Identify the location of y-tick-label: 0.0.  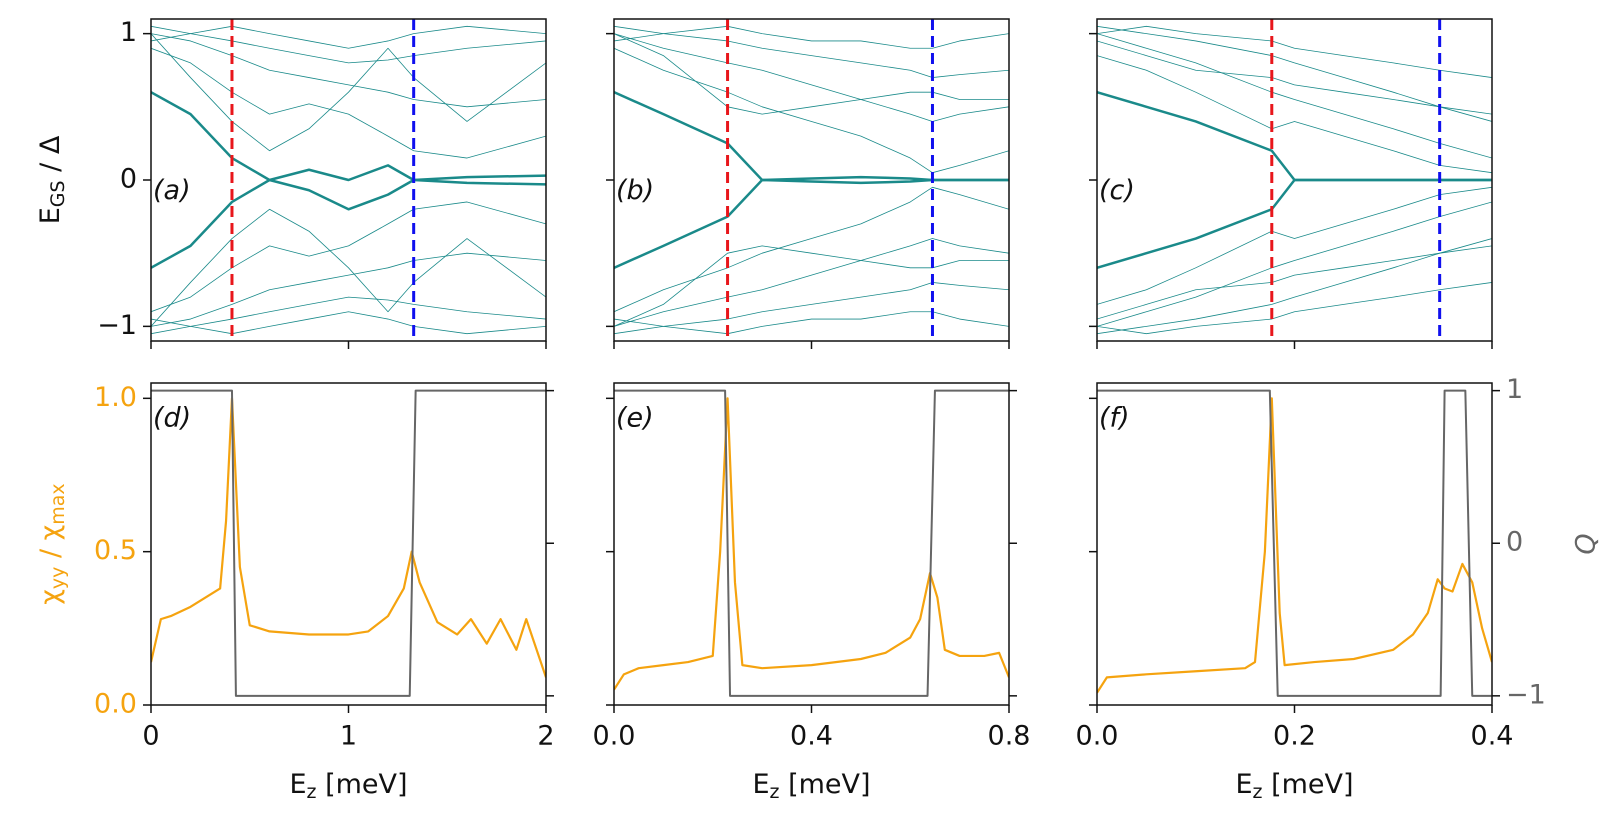
(115, 704).